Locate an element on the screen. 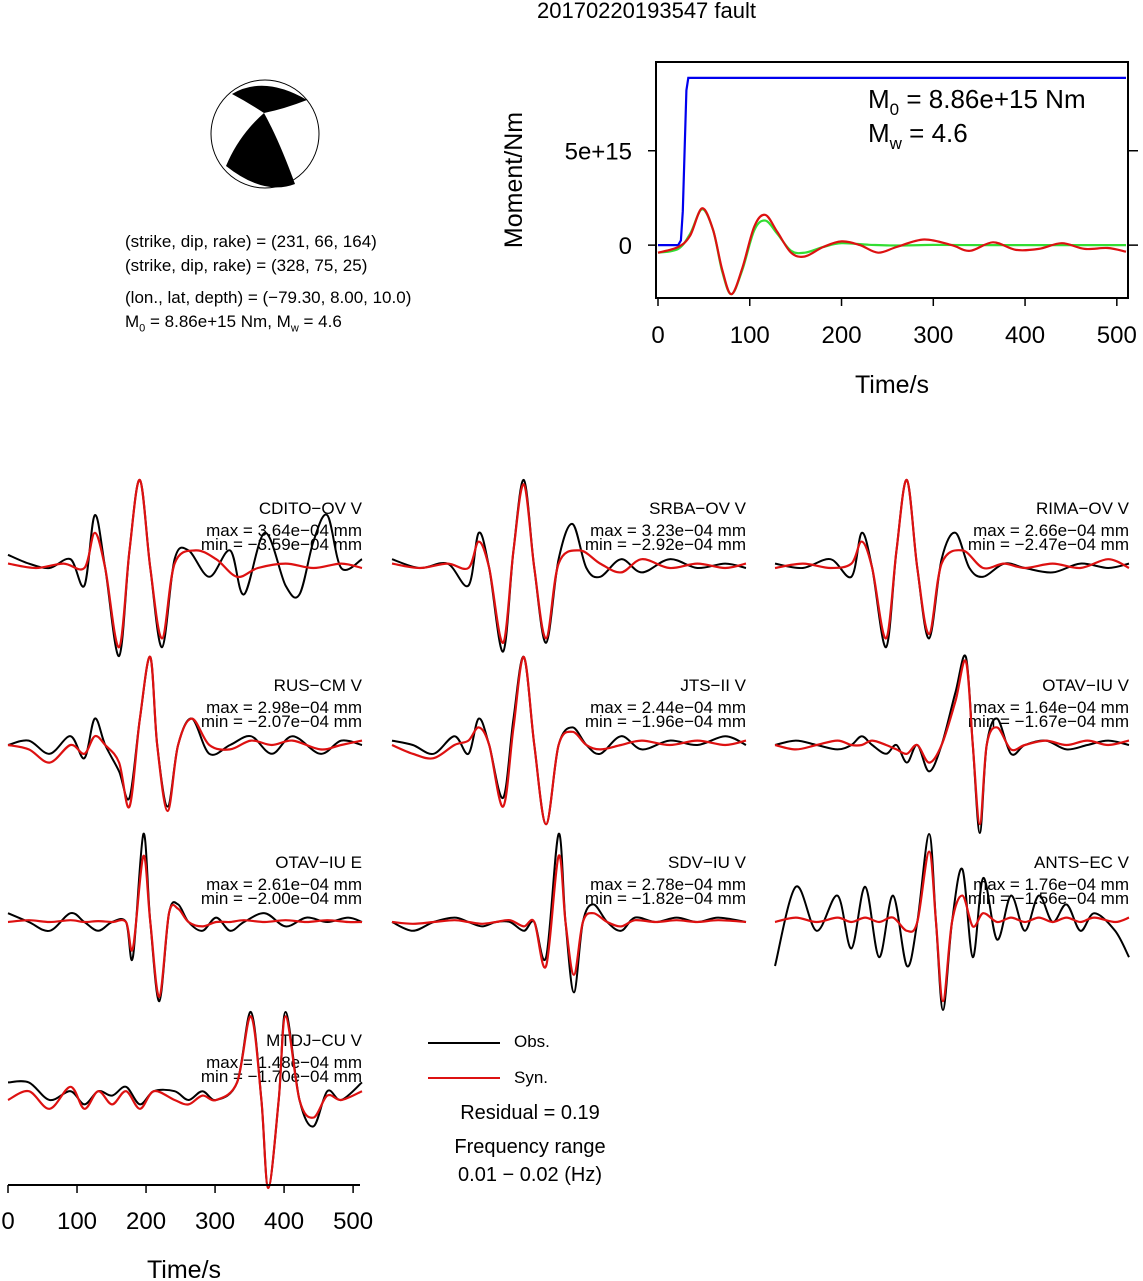 Image resolution: width=1143 pixels, height=1281 pixels. moment-xtick-label: 300 is located at coordinates (933, 335).